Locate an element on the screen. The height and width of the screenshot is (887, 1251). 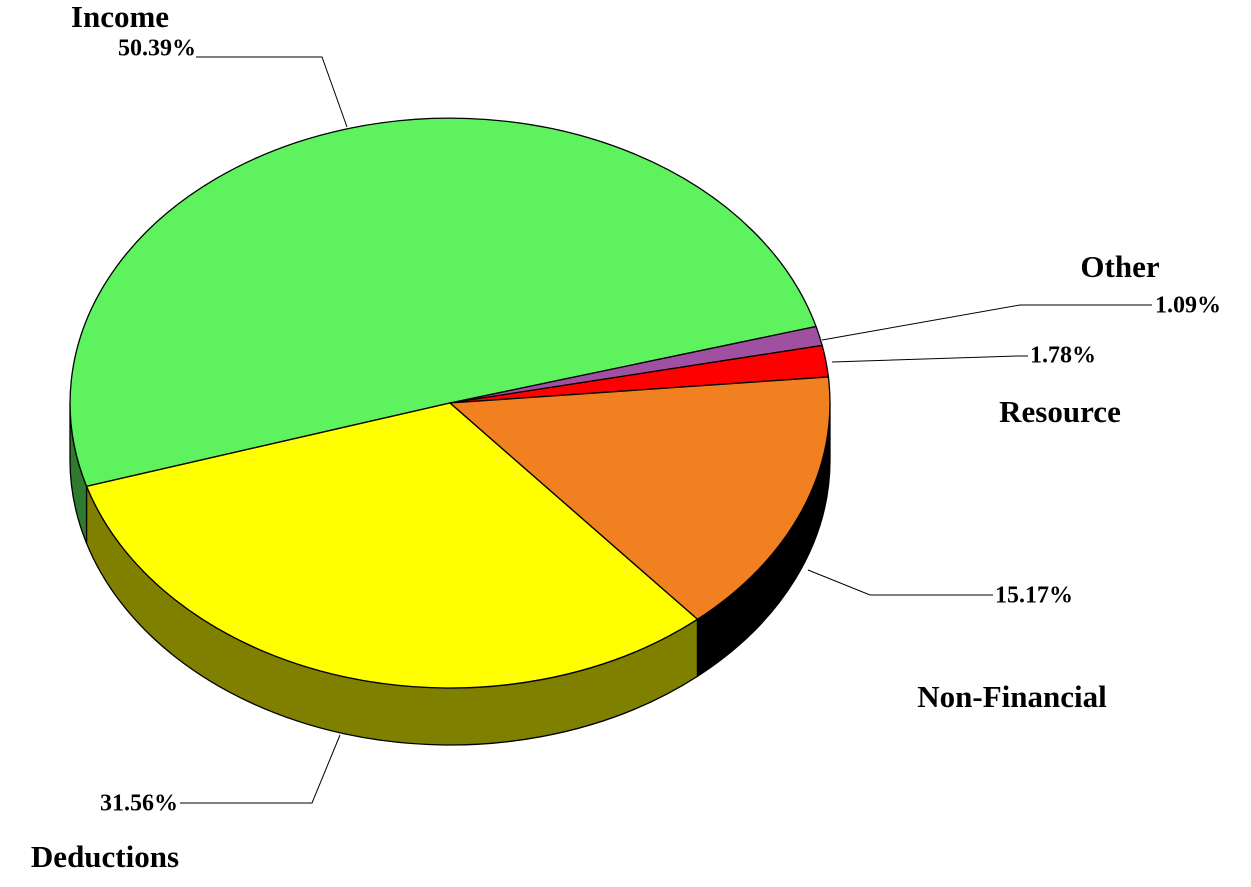
category-label: Other is located at coordinates (1119, 266).